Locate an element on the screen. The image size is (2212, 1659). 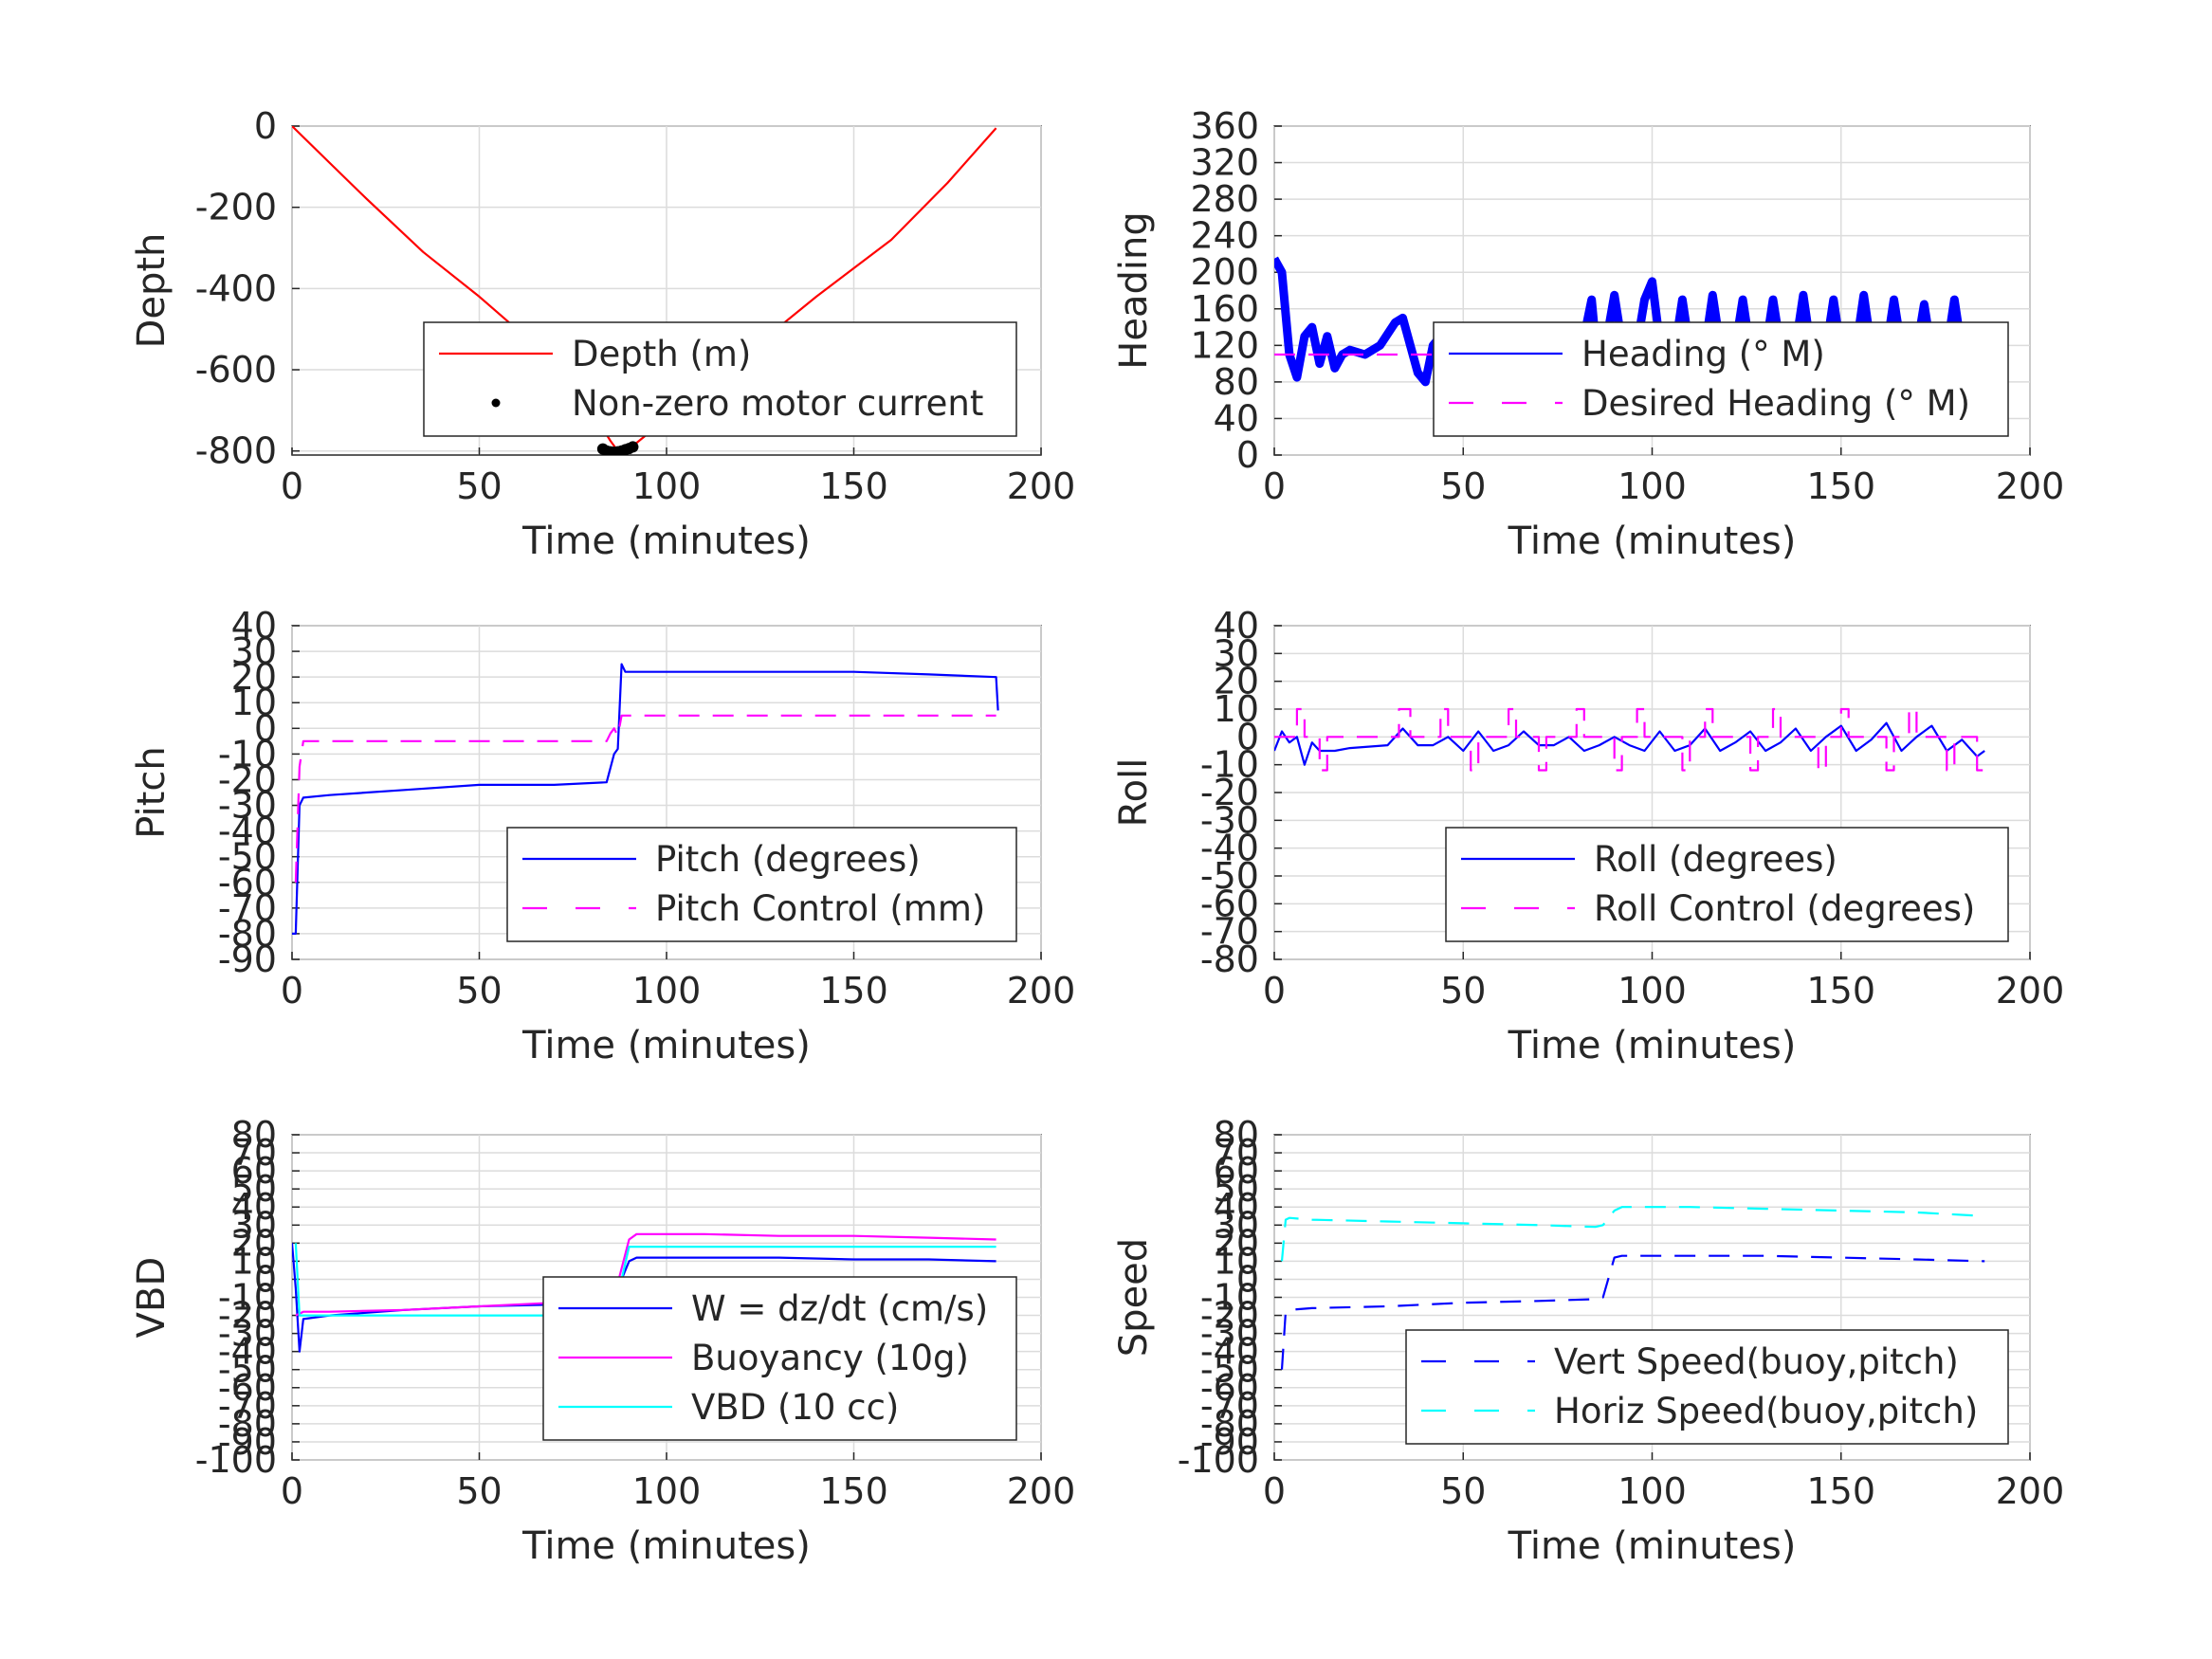
depth-legend: Depth (m) Non-zero motor current is located at coordinates (720, 379).